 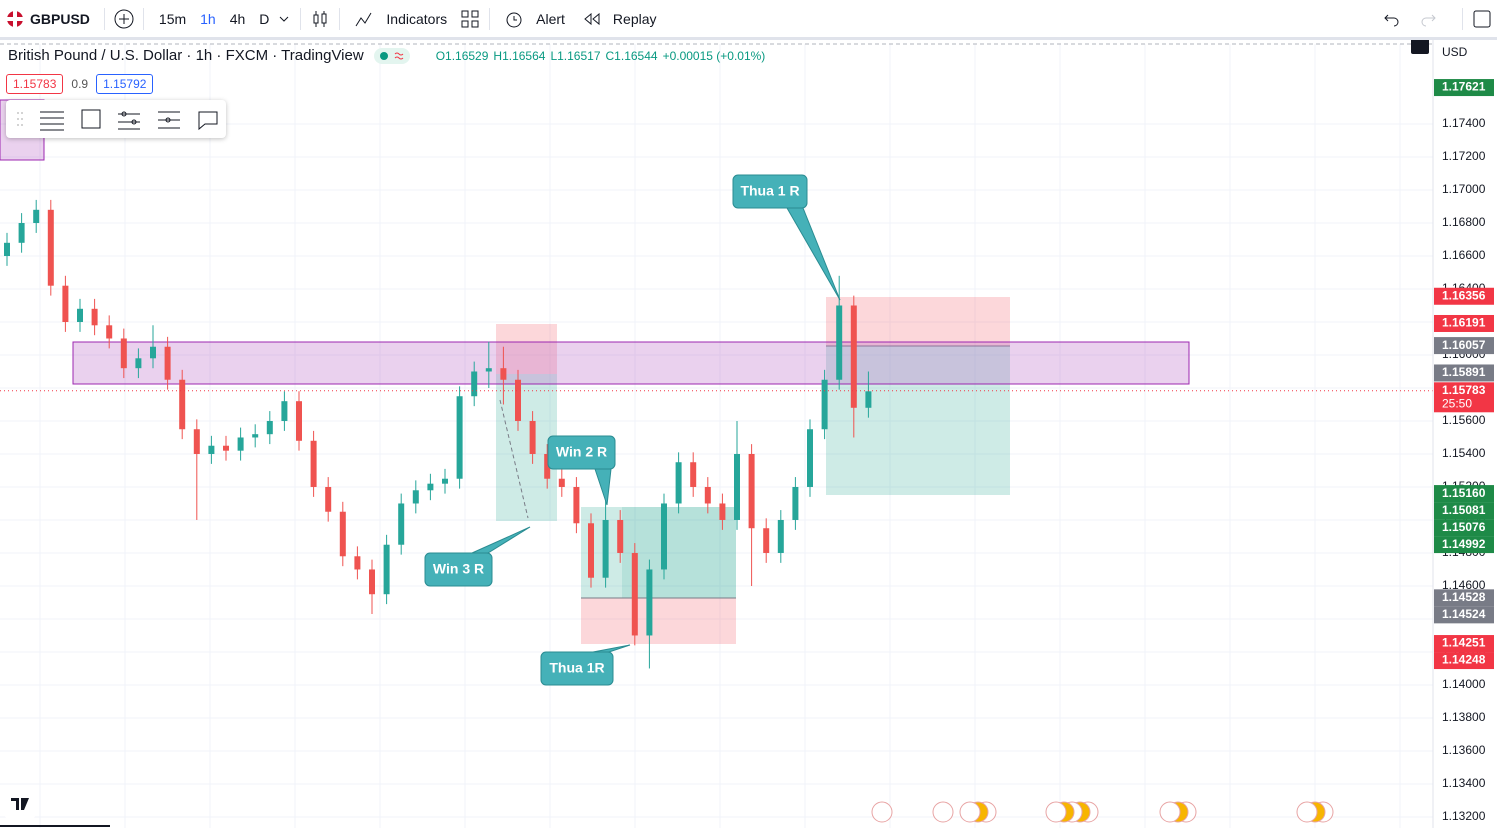 I want to click on callout-text: Thua 1 R, so click(x=769, y=191).